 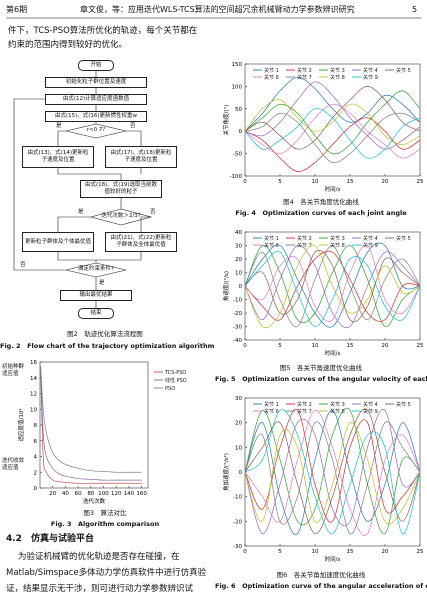 I want to click on flow-node: 由式(21)、式(22)更新粒子群体及全体最优值, so click(x=141, y=242).